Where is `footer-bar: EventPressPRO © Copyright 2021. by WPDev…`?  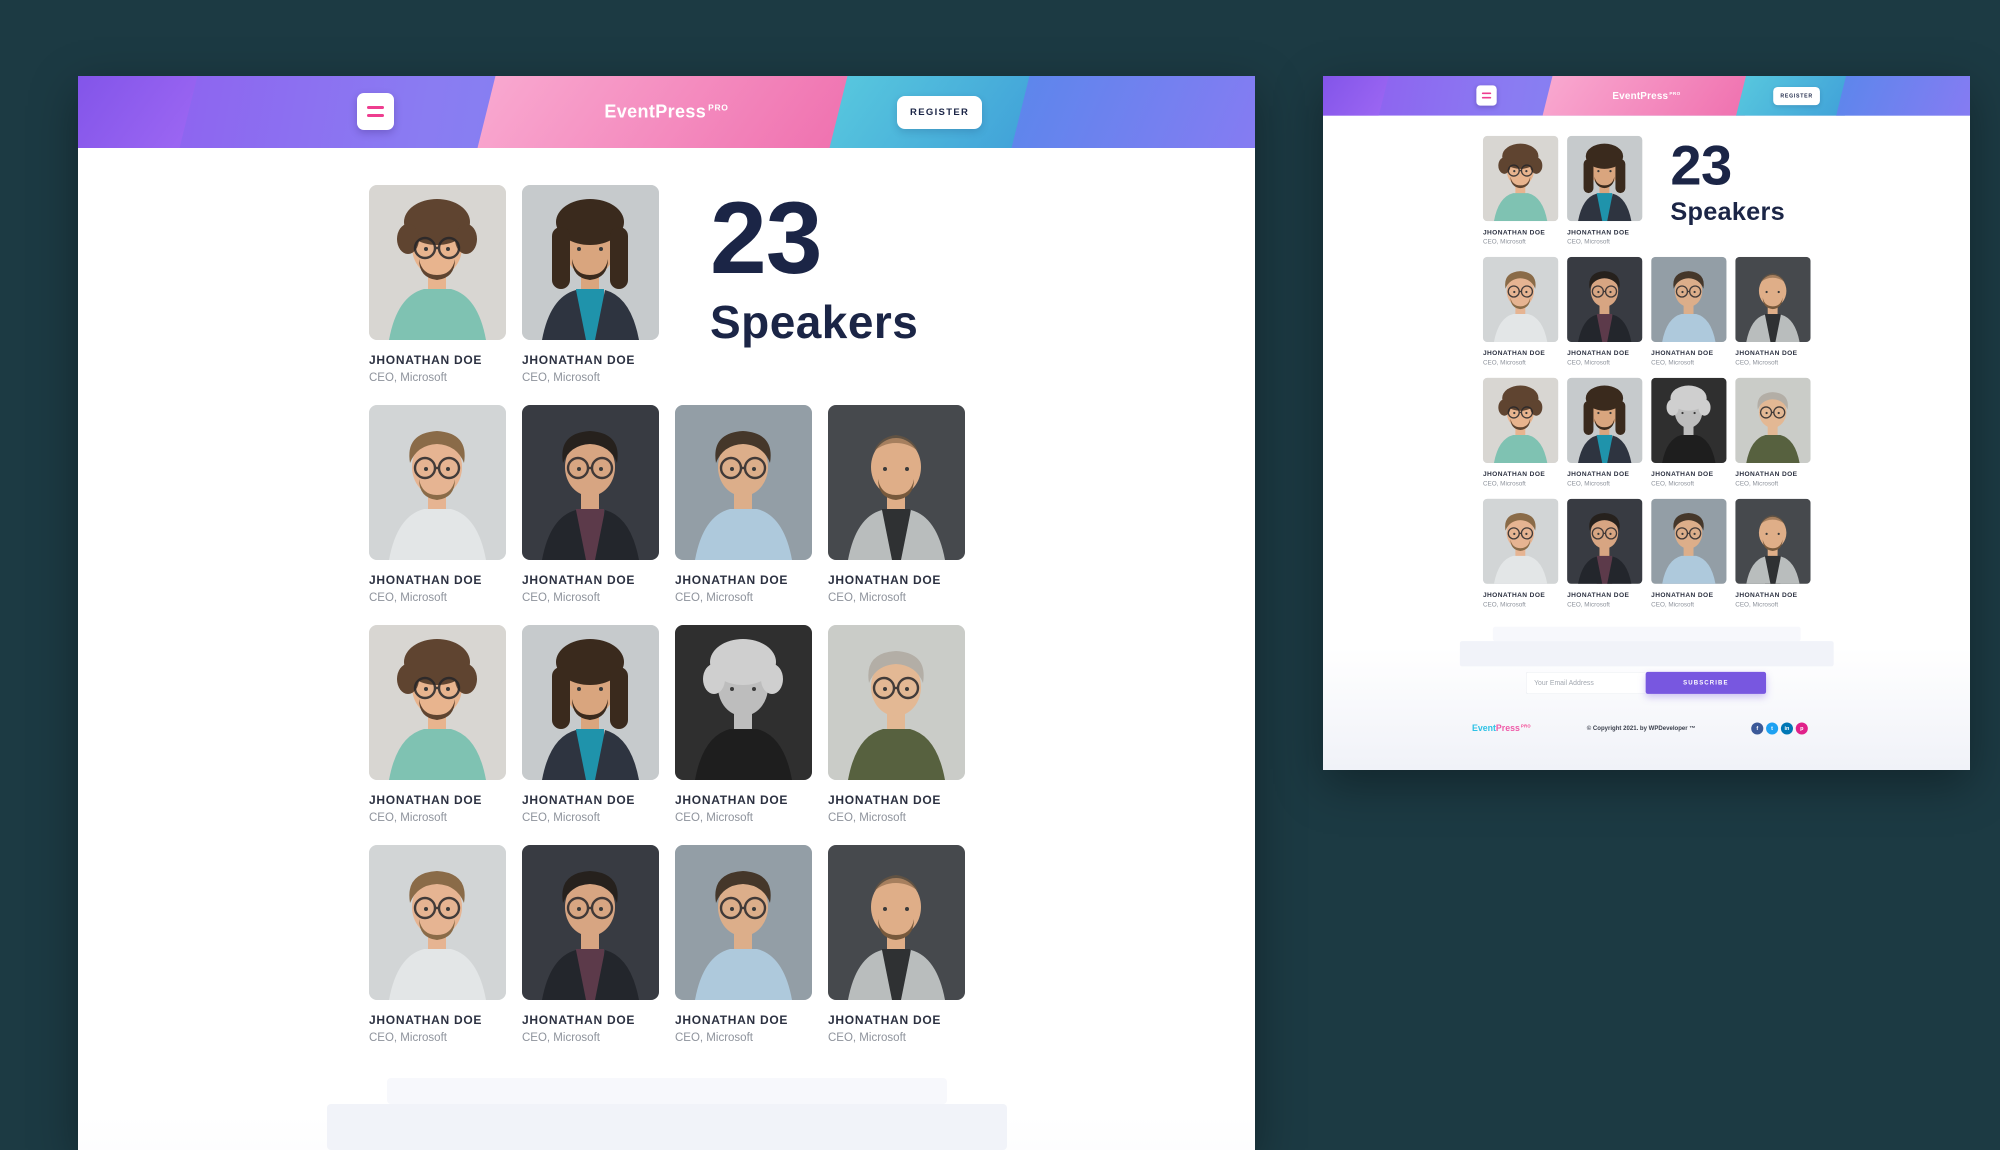
footer-bar: EventPressPRO © Copyright 2021. by WPDev… is located at coordinates (1640, 728).